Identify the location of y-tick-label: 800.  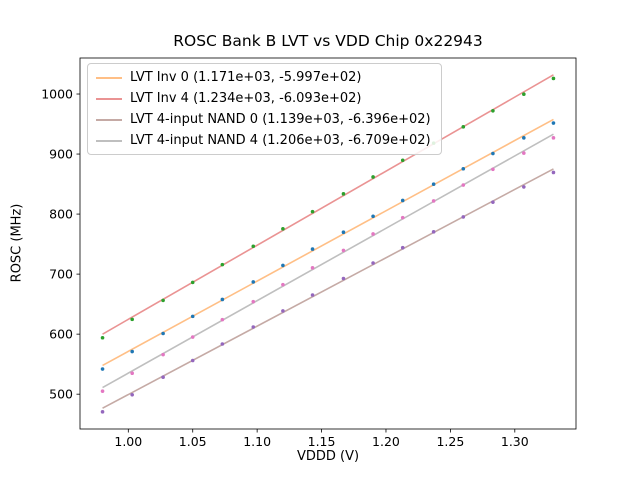
(61, 214).